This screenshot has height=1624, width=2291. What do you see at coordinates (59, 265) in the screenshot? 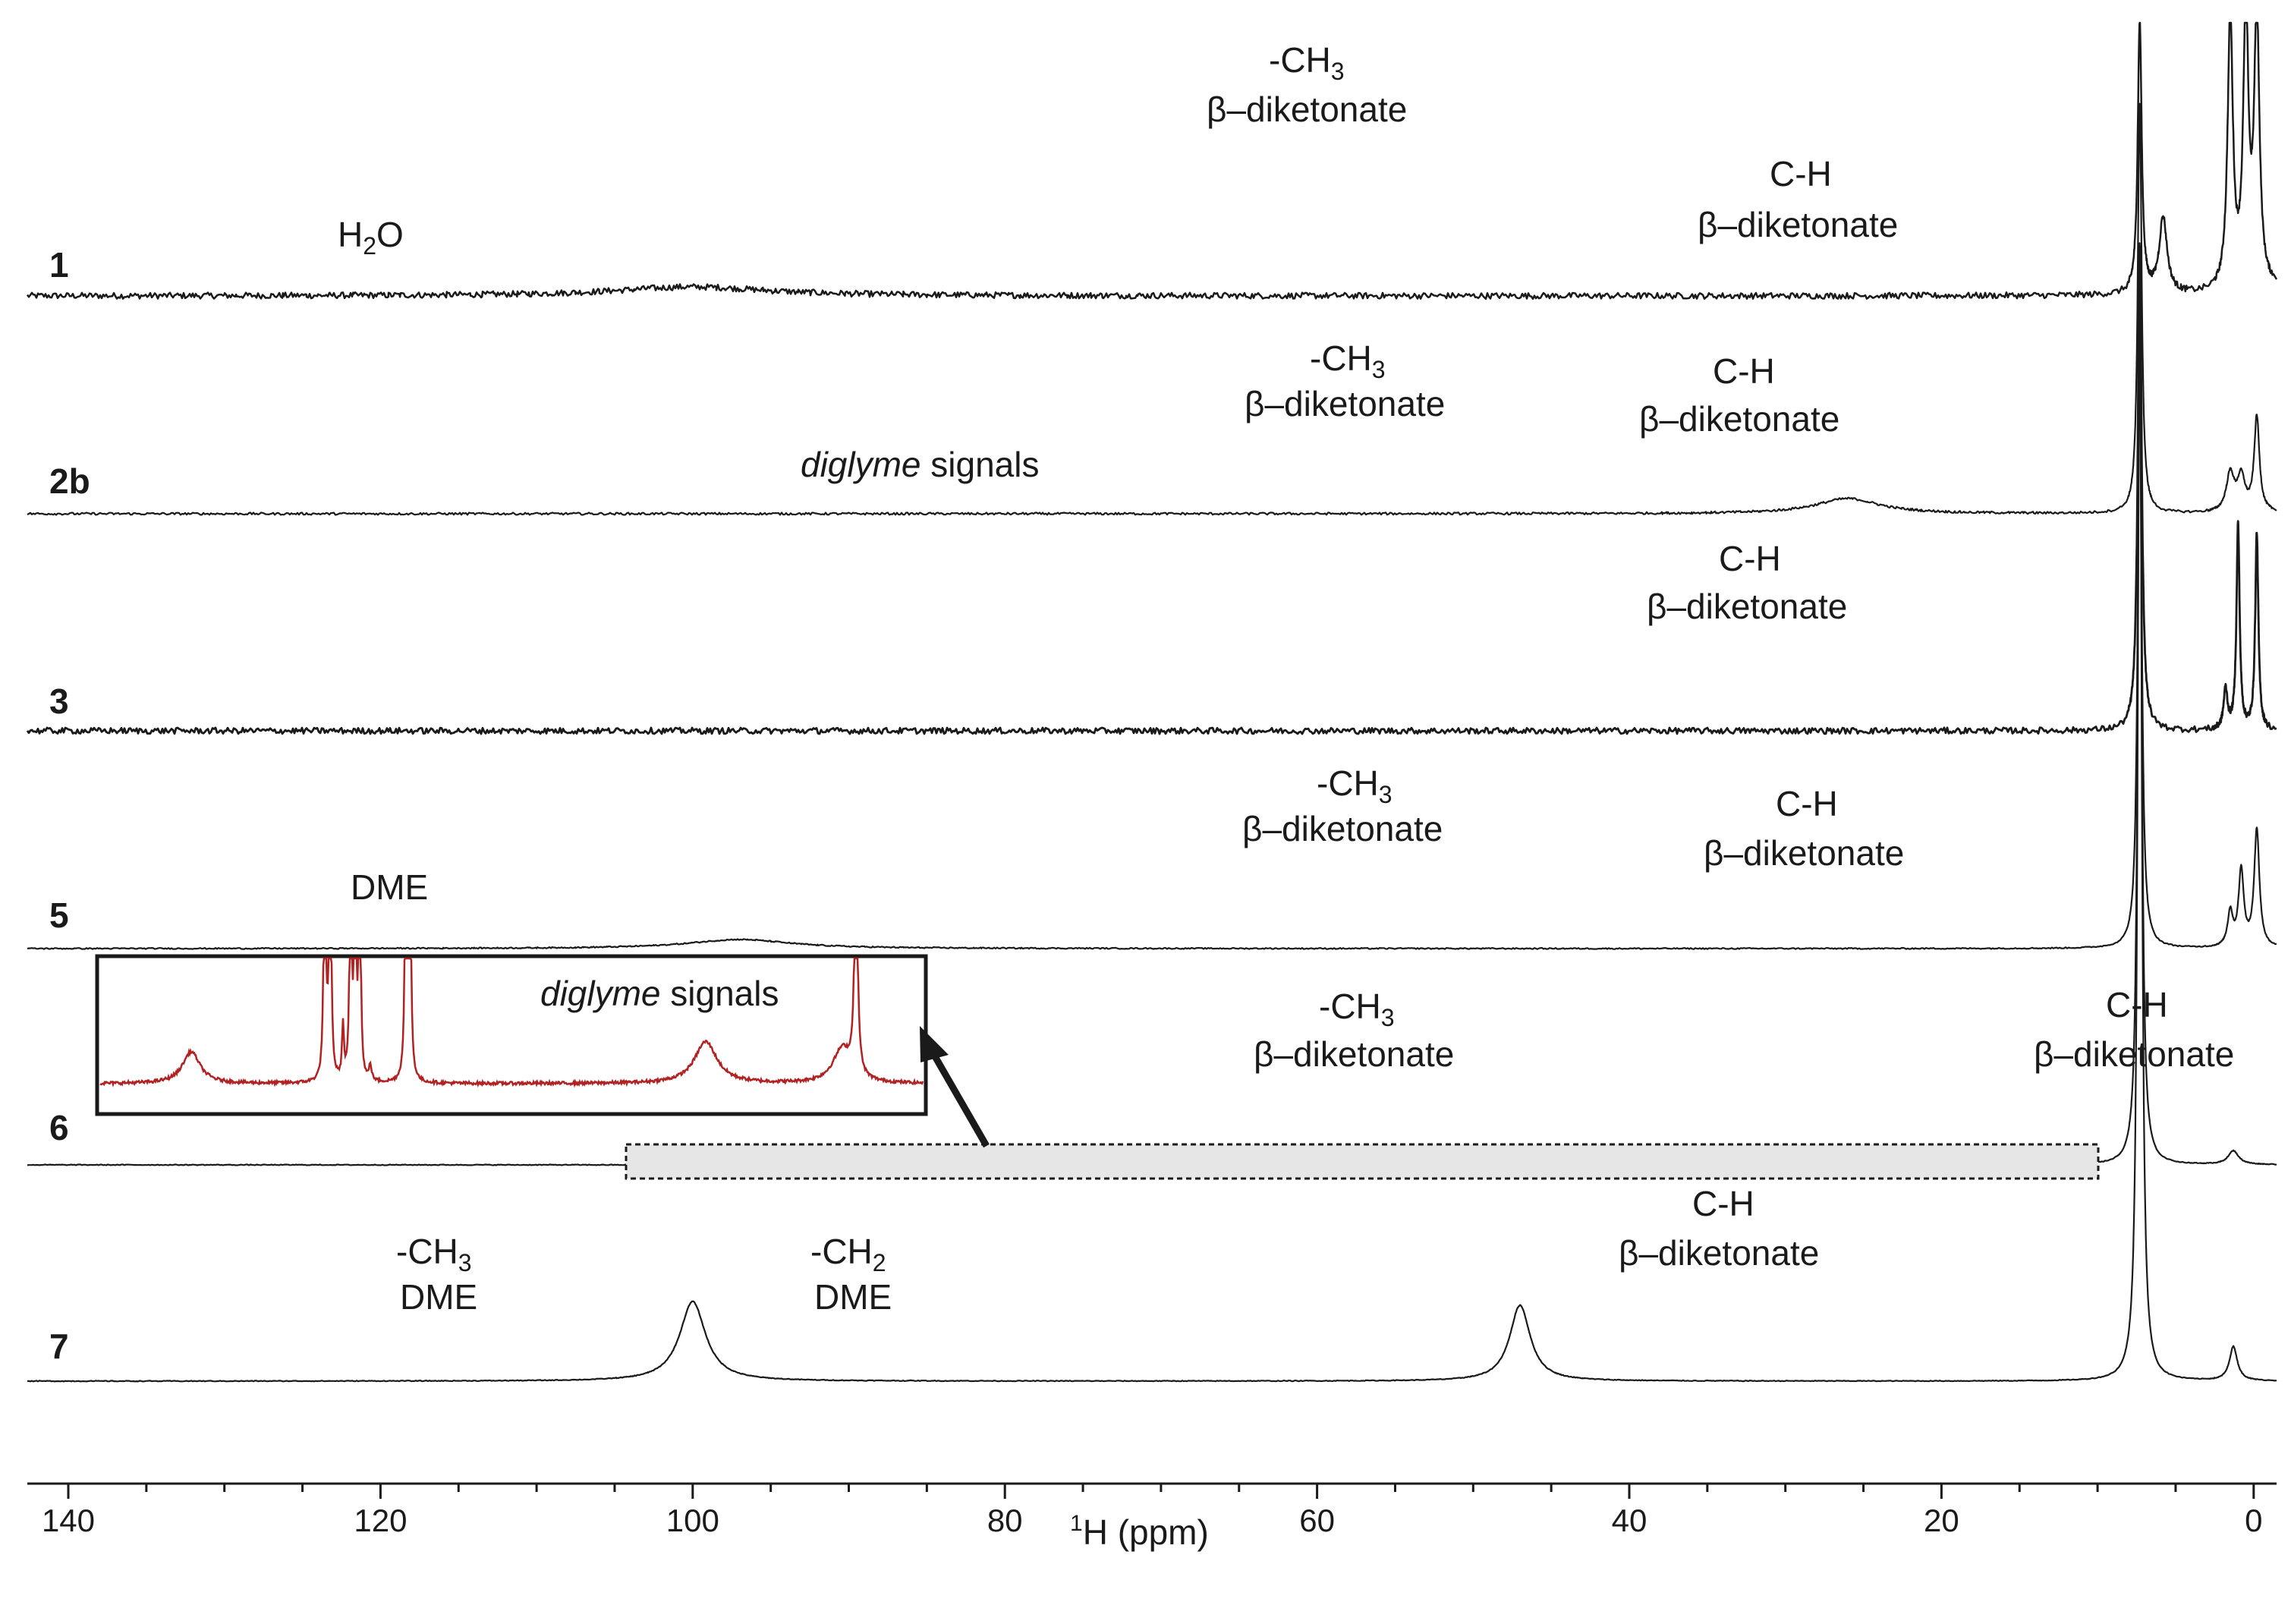
I see `trace-label-1: 1` at bounding box center [59, 265].